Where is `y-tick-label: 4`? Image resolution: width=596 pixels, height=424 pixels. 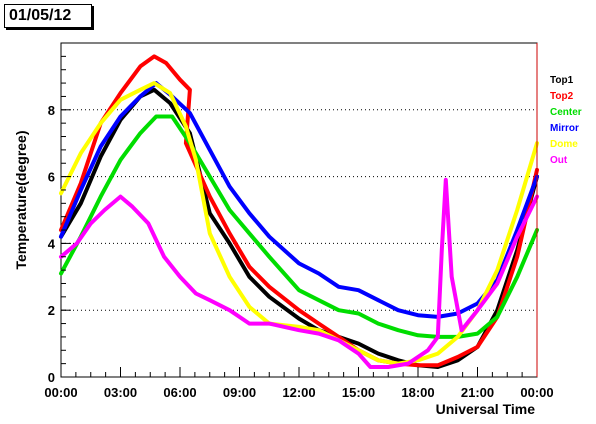 y-tick-label: 4 is located at coordinates (52, 243).